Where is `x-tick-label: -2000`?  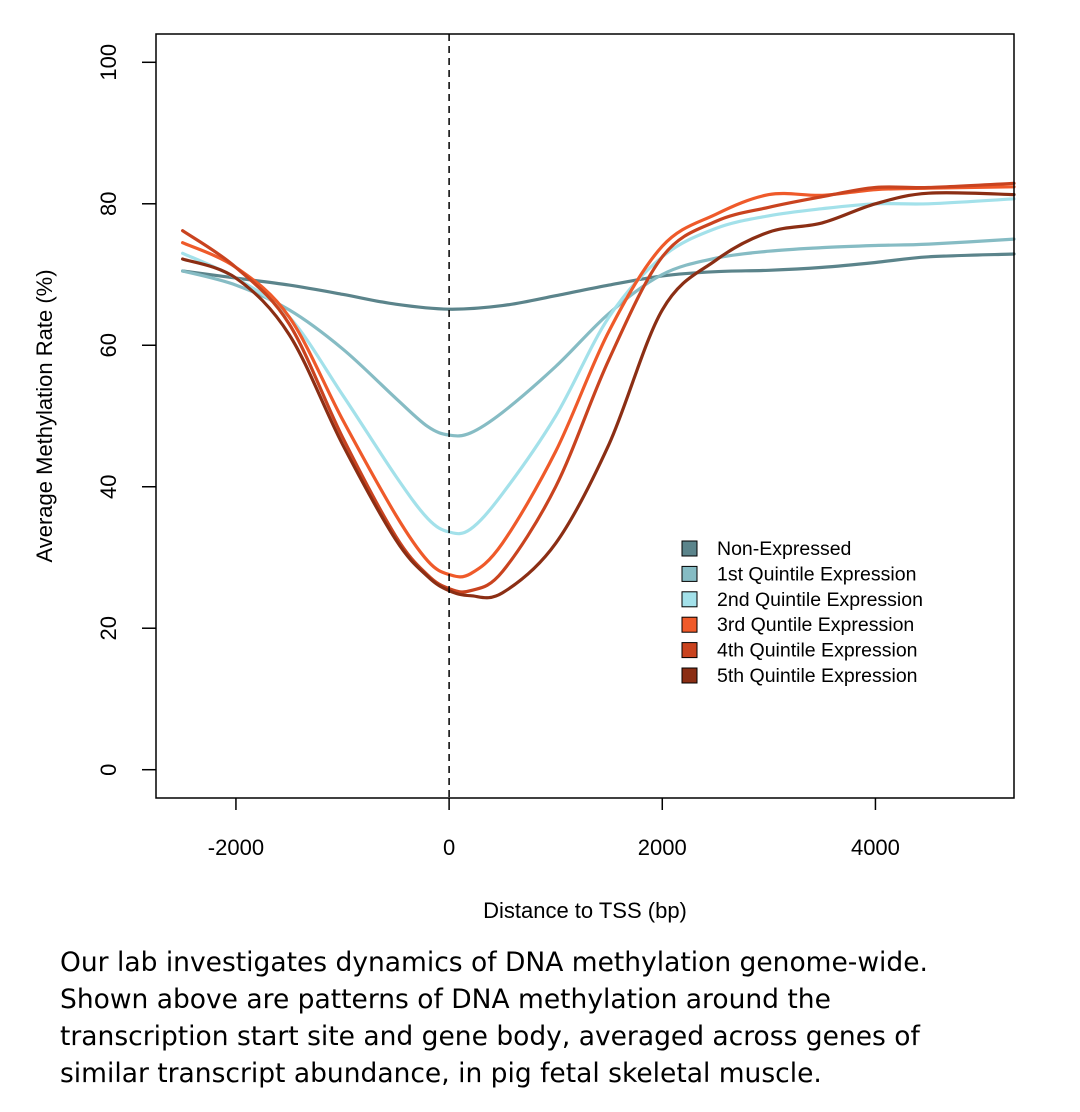 x-tick-label: -2000 is located at coordinates (236, 847).